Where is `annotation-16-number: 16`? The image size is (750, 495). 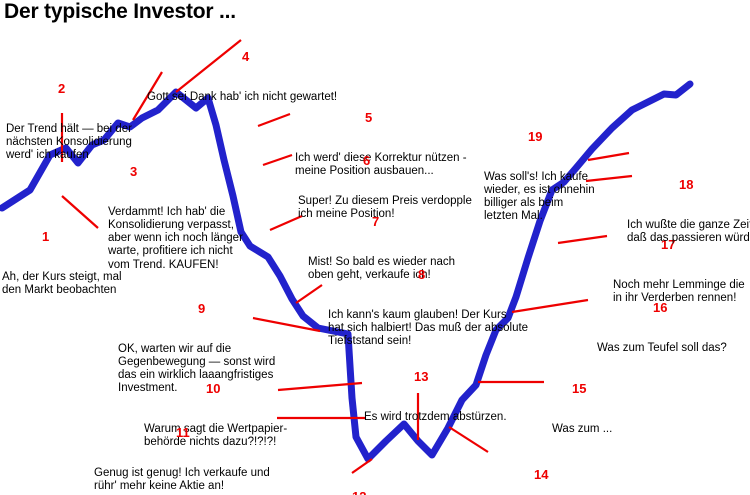
annotation-16-number: 16 is located at coordinates (660, 308).